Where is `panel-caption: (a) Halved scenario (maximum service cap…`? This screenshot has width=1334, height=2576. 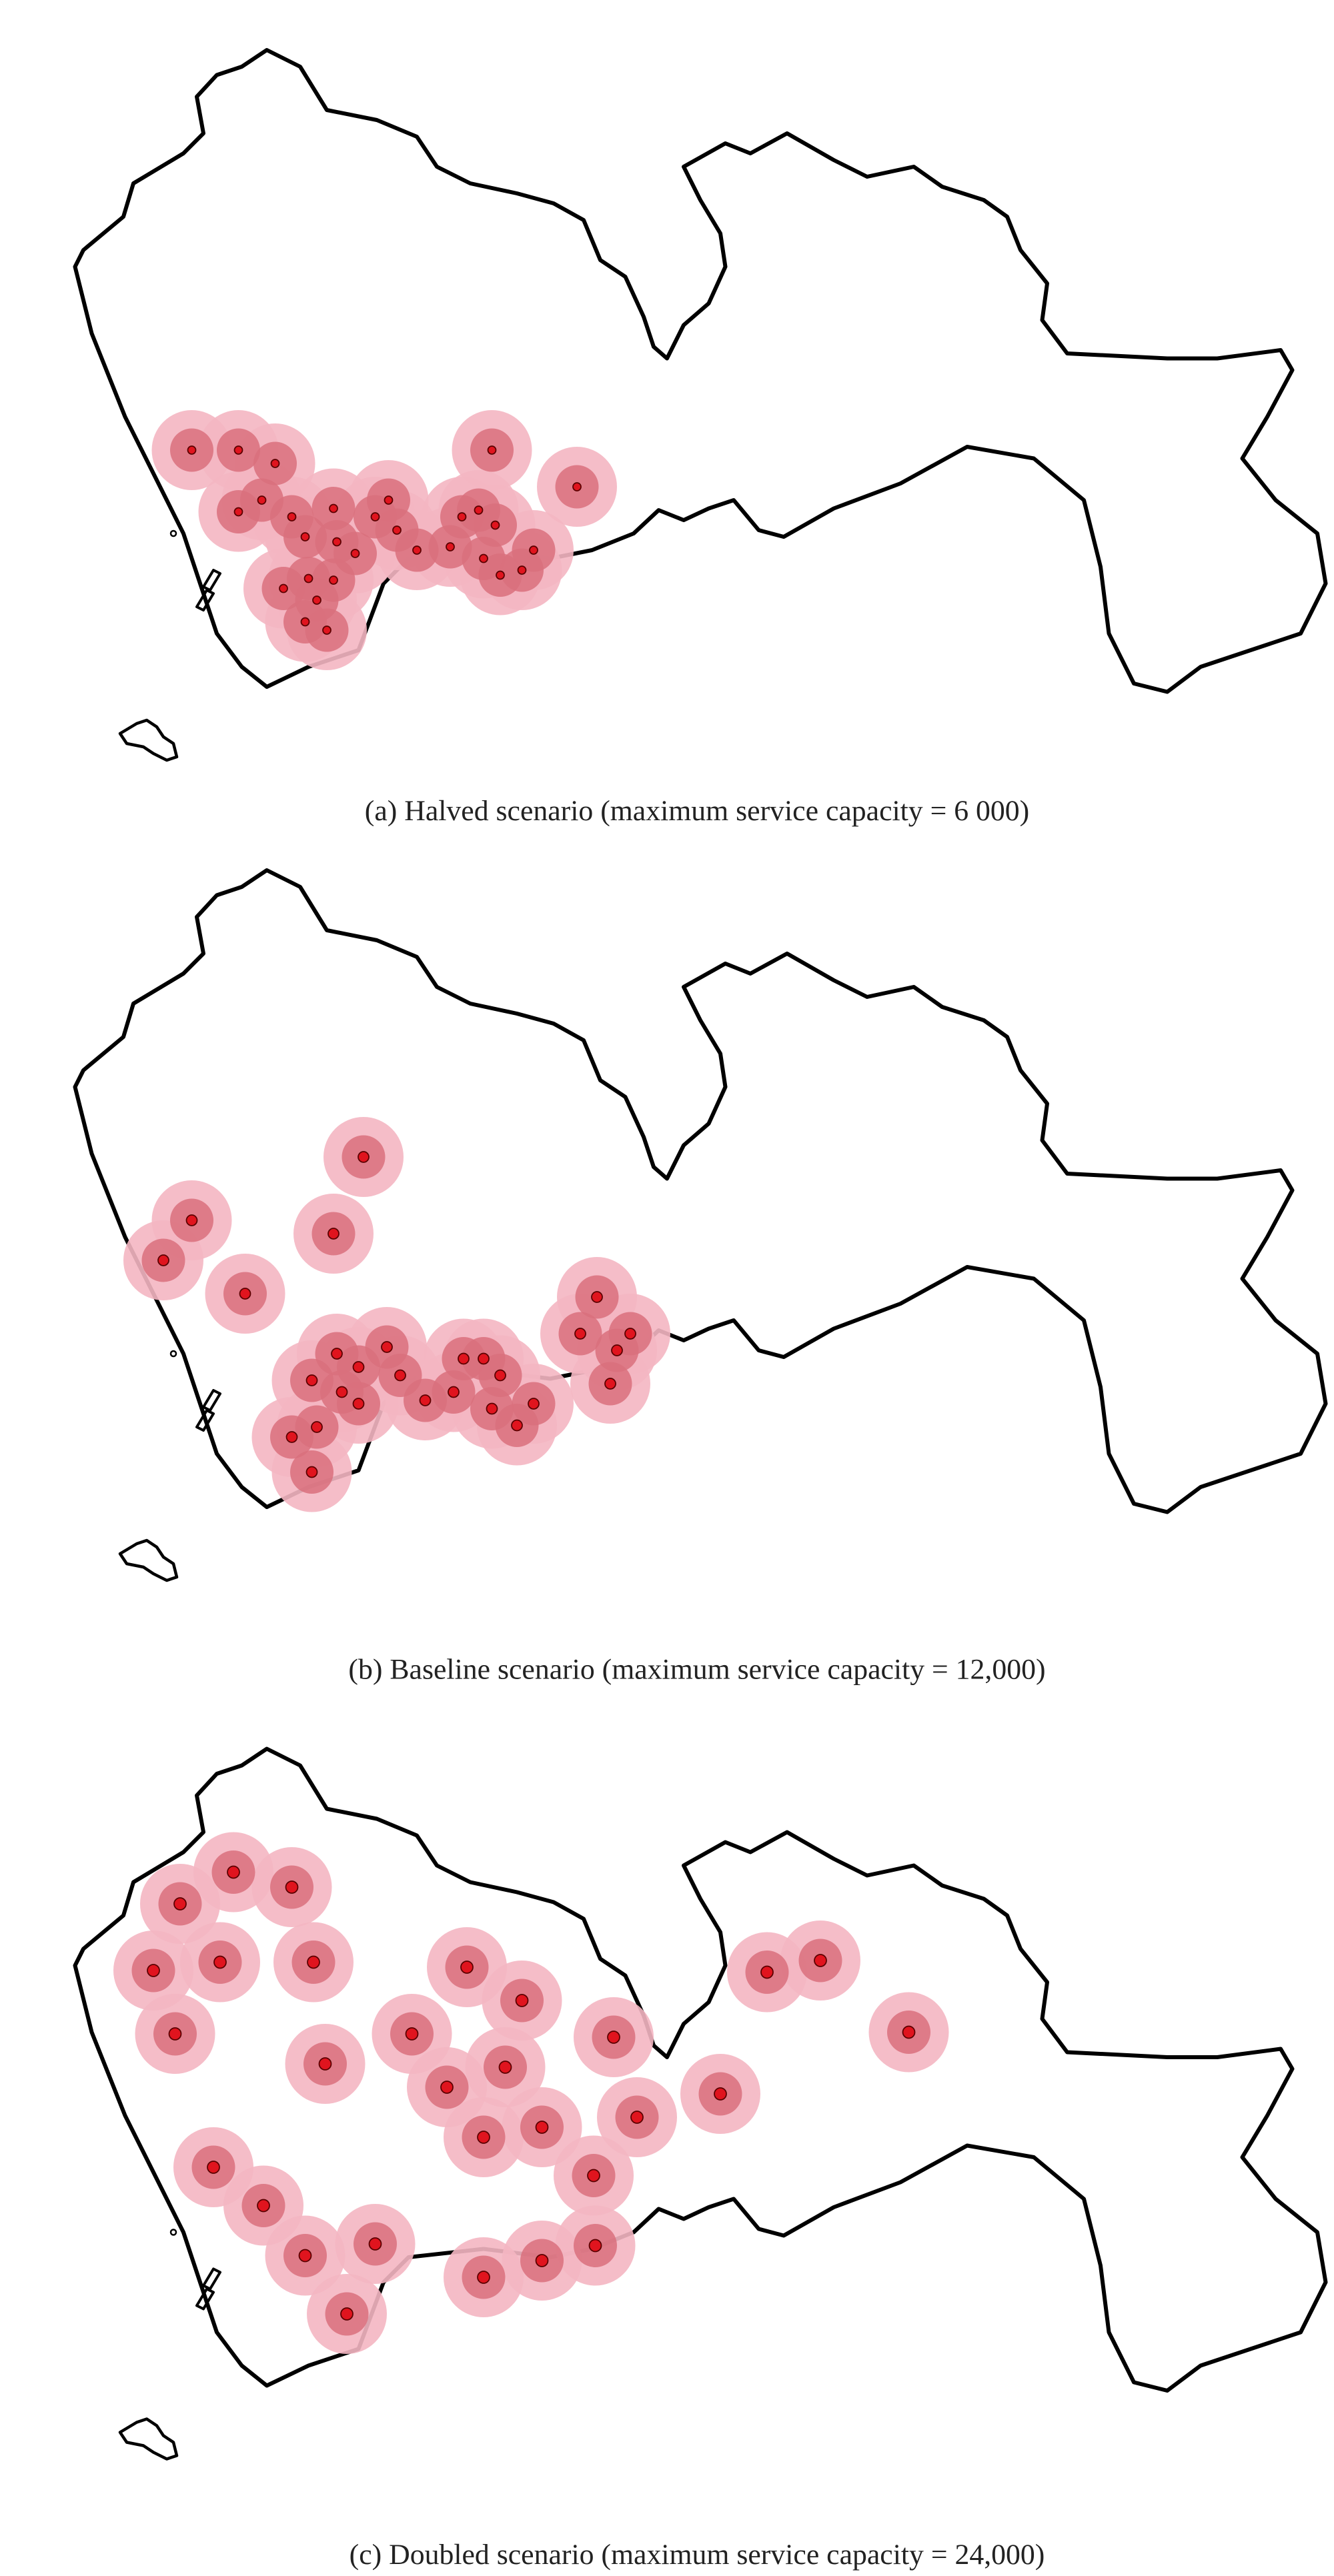 panel-caption: (a) Halved scenario (maximum service cap… is located at coordinates (697, 811).